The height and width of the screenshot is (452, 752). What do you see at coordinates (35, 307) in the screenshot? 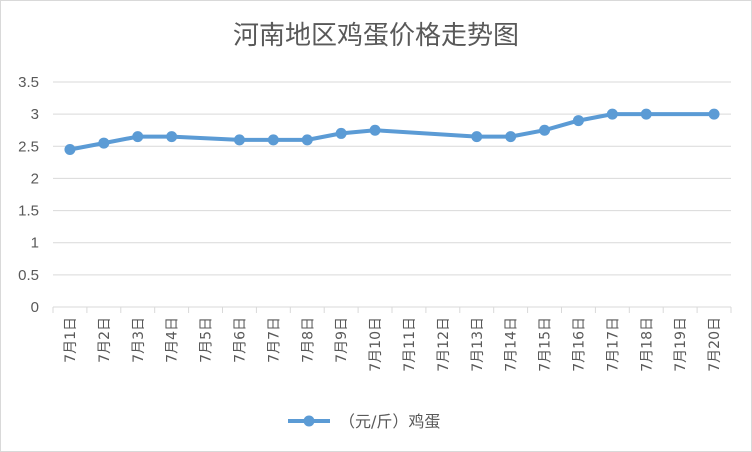
I see `y-tick-label: 0` at bounding box center [35, 307].